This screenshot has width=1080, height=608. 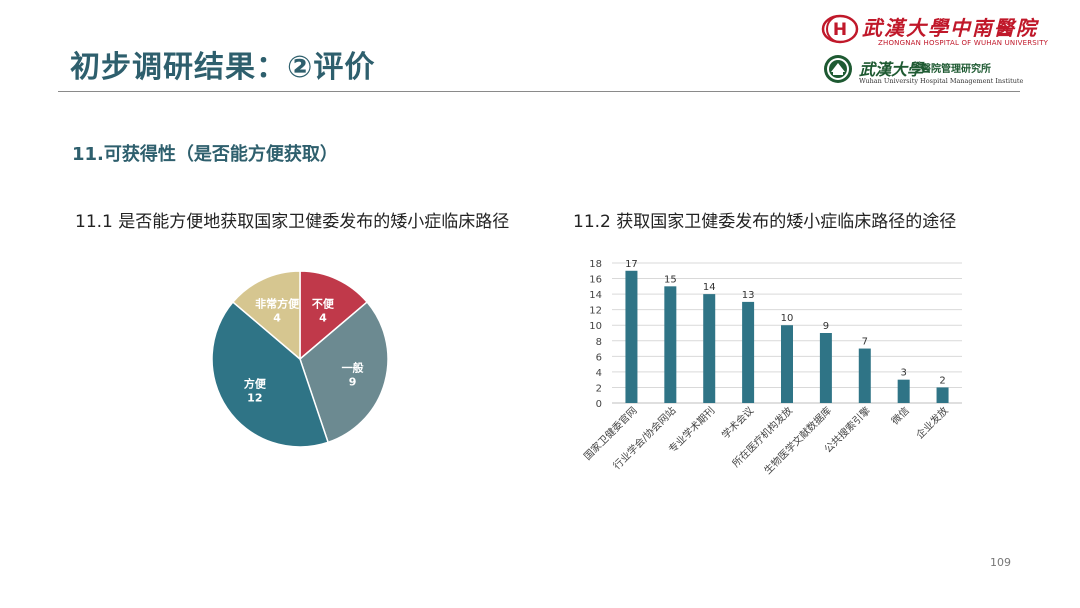 What do you see at coordinates (891, 69) in the screenshot?
I see `institute-university-name: 武漢大學` at bounding box center [891, 69].